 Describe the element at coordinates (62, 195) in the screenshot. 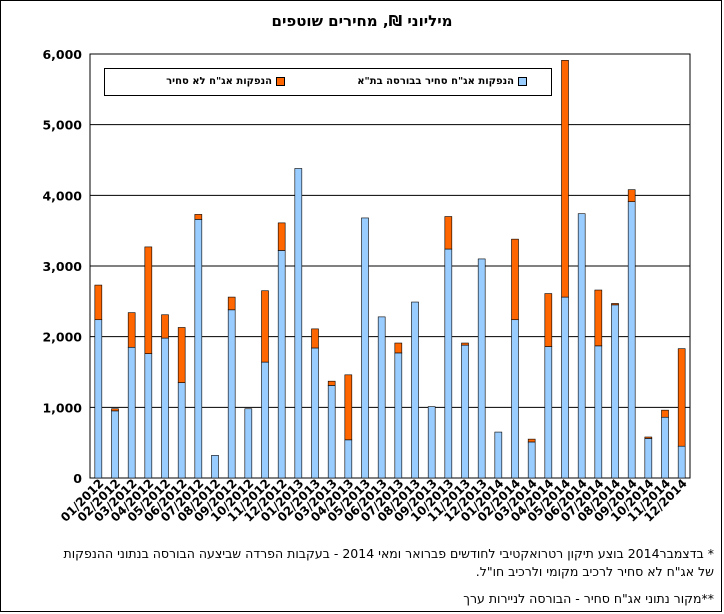

I see `y-tick-label: 4,000` at that location.